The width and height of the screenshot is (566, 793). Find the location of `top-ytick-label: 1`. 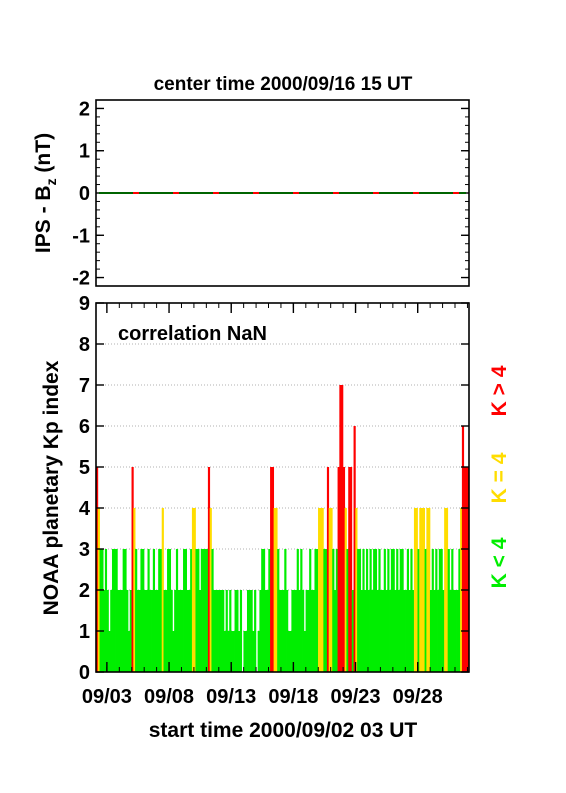

top-ytick-label: 1 is located at coordinates (84, 152).